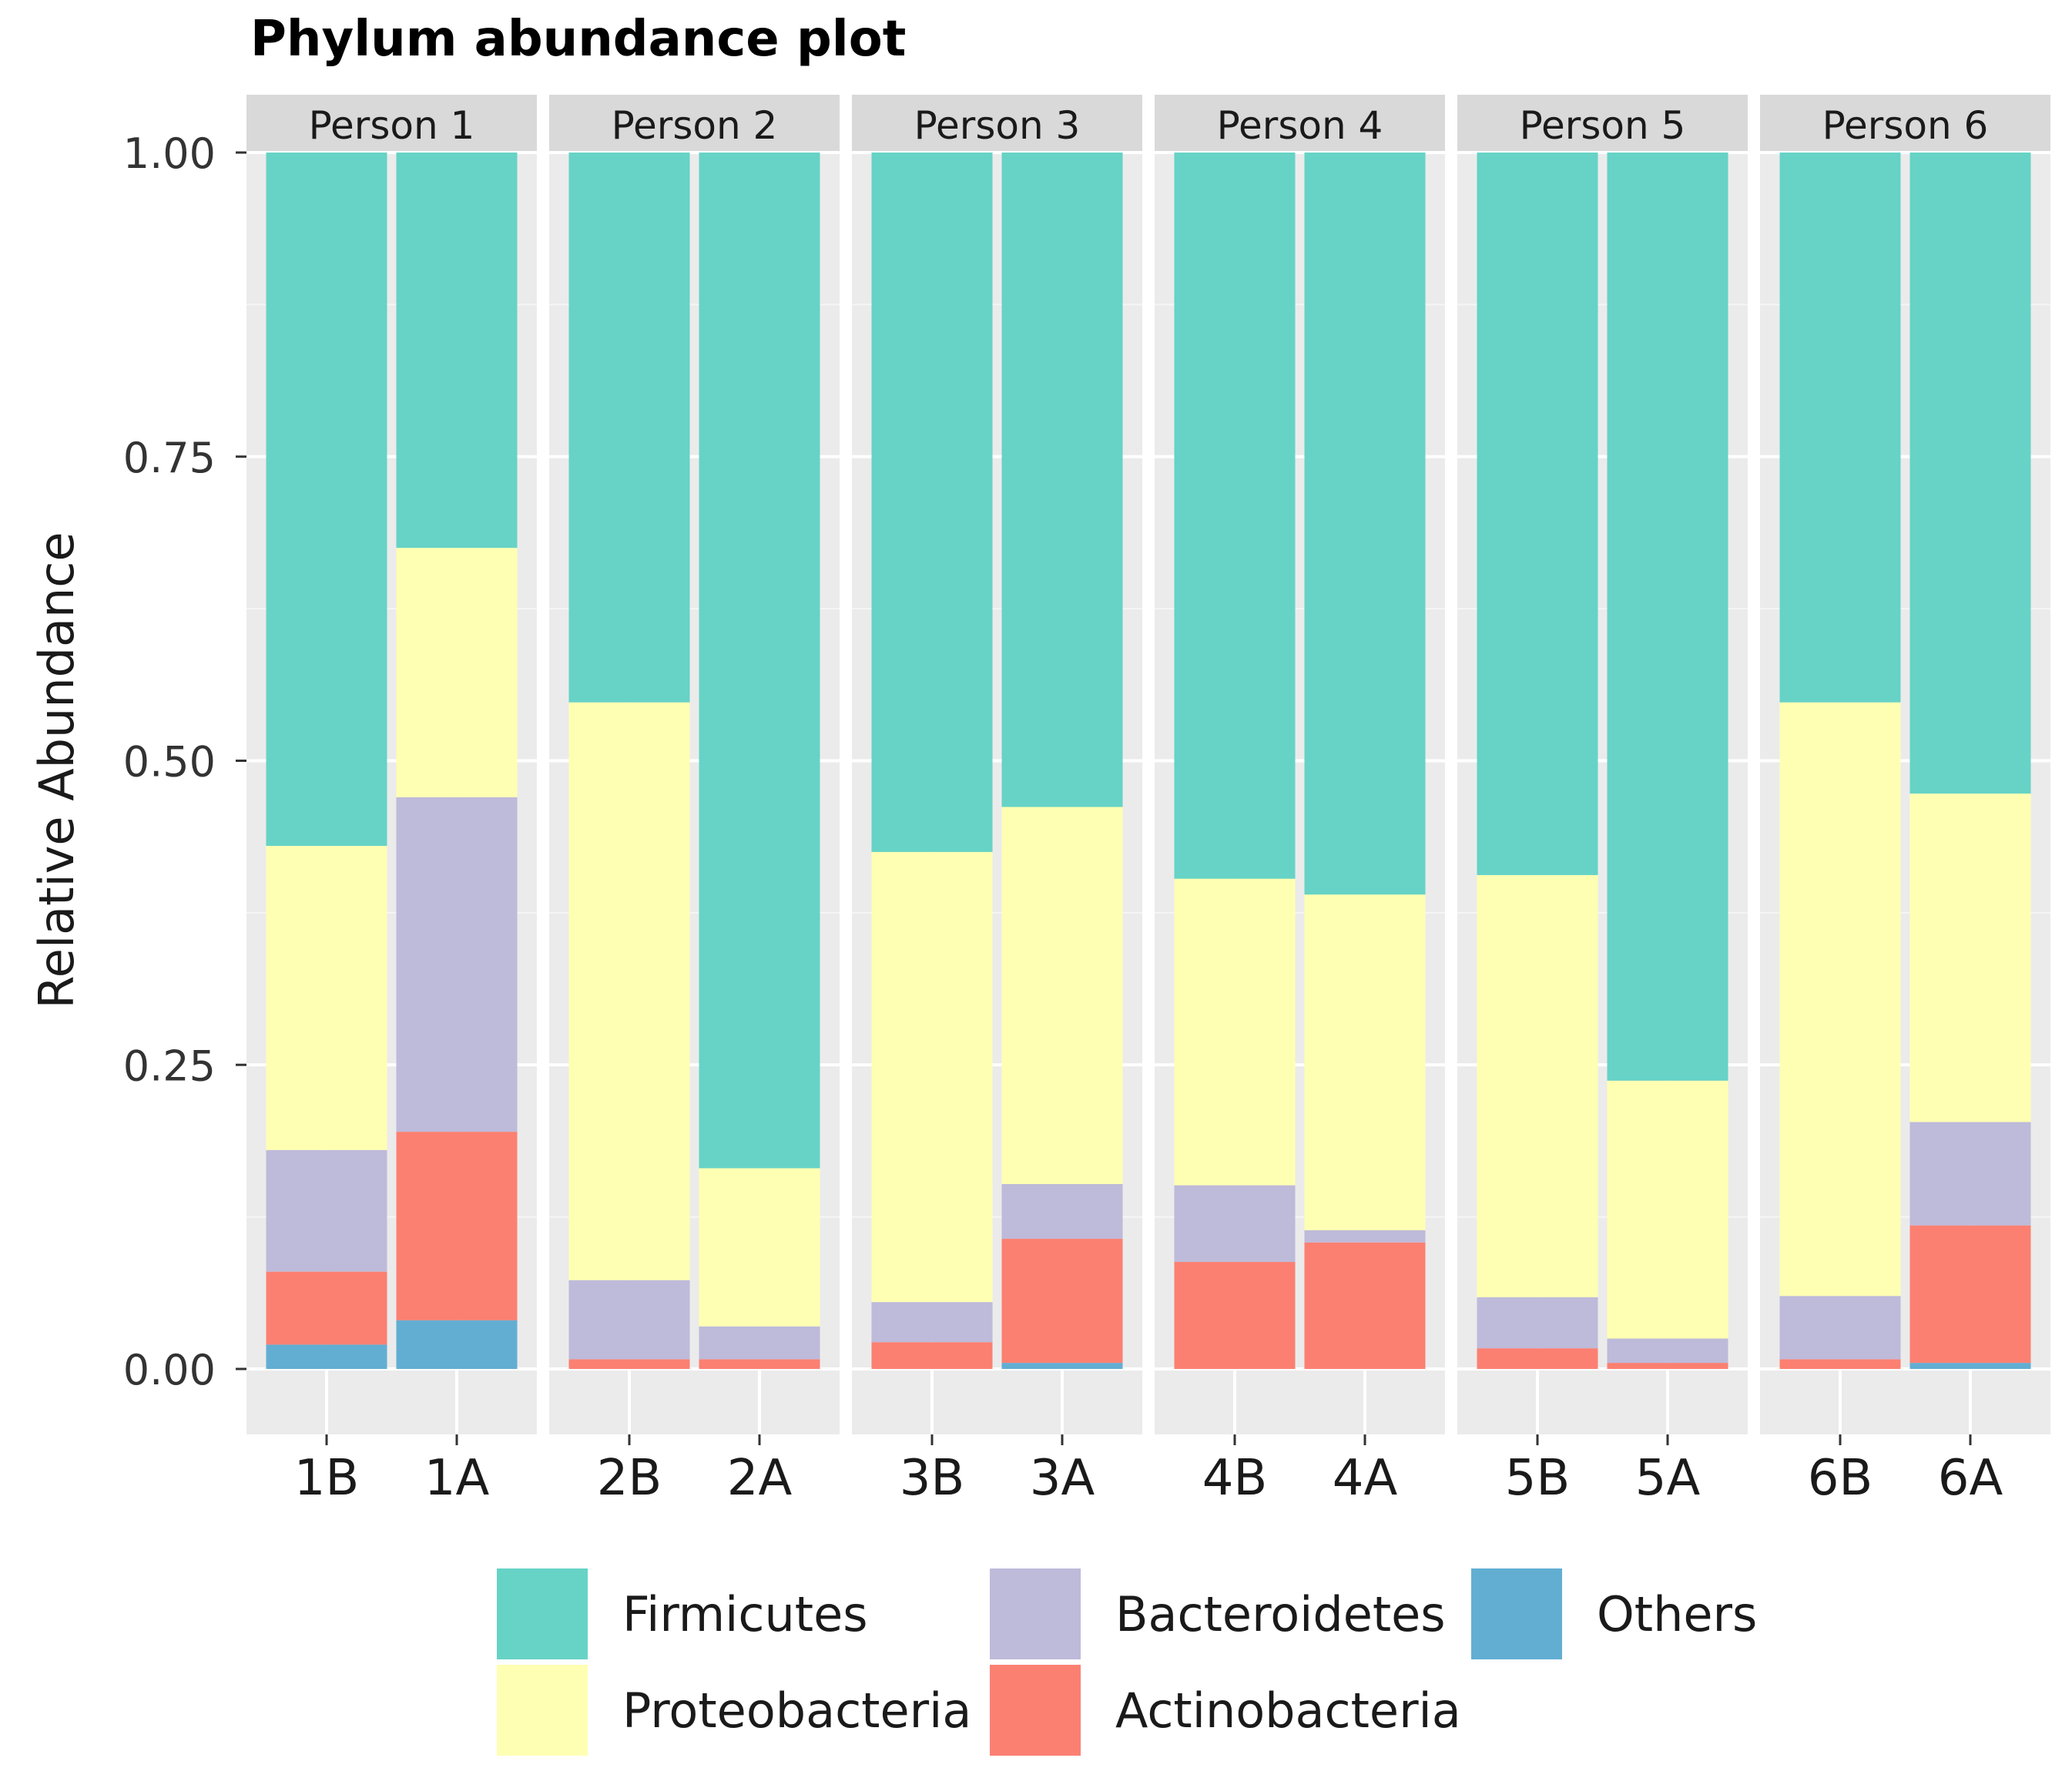 This screenshot has height=1768, width=2072. Describe the element at coordinates (1537, 1085) in the screenshot. I see `bar-segment-5B-proteobacteria` at that location.